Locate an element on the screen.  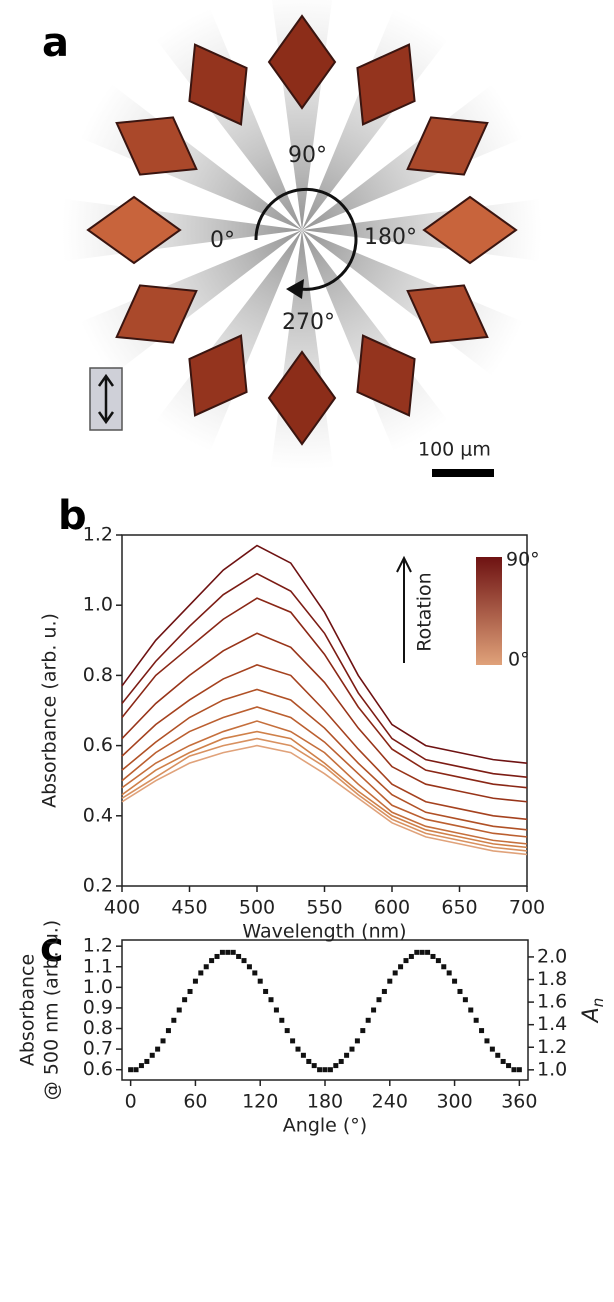
polarizer-arrow is located at coordinates (106, 399).